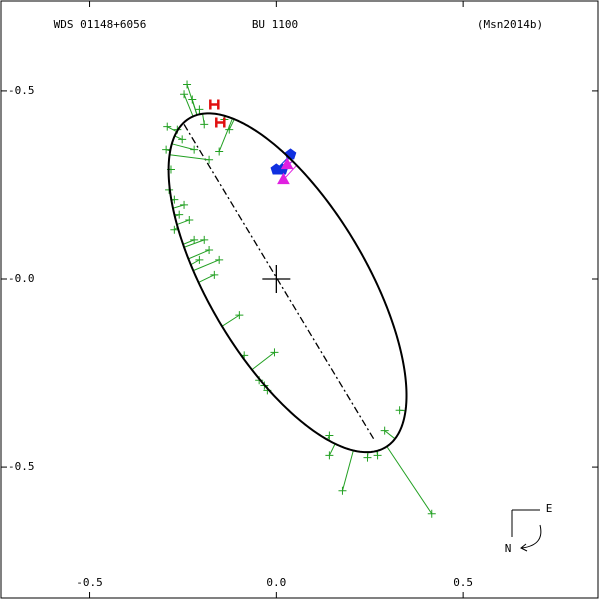 This screenshot has width=600, height=600. Describe the element at coordinates (525, 523) in the screenshot. I see `compass-arrows` at that location.